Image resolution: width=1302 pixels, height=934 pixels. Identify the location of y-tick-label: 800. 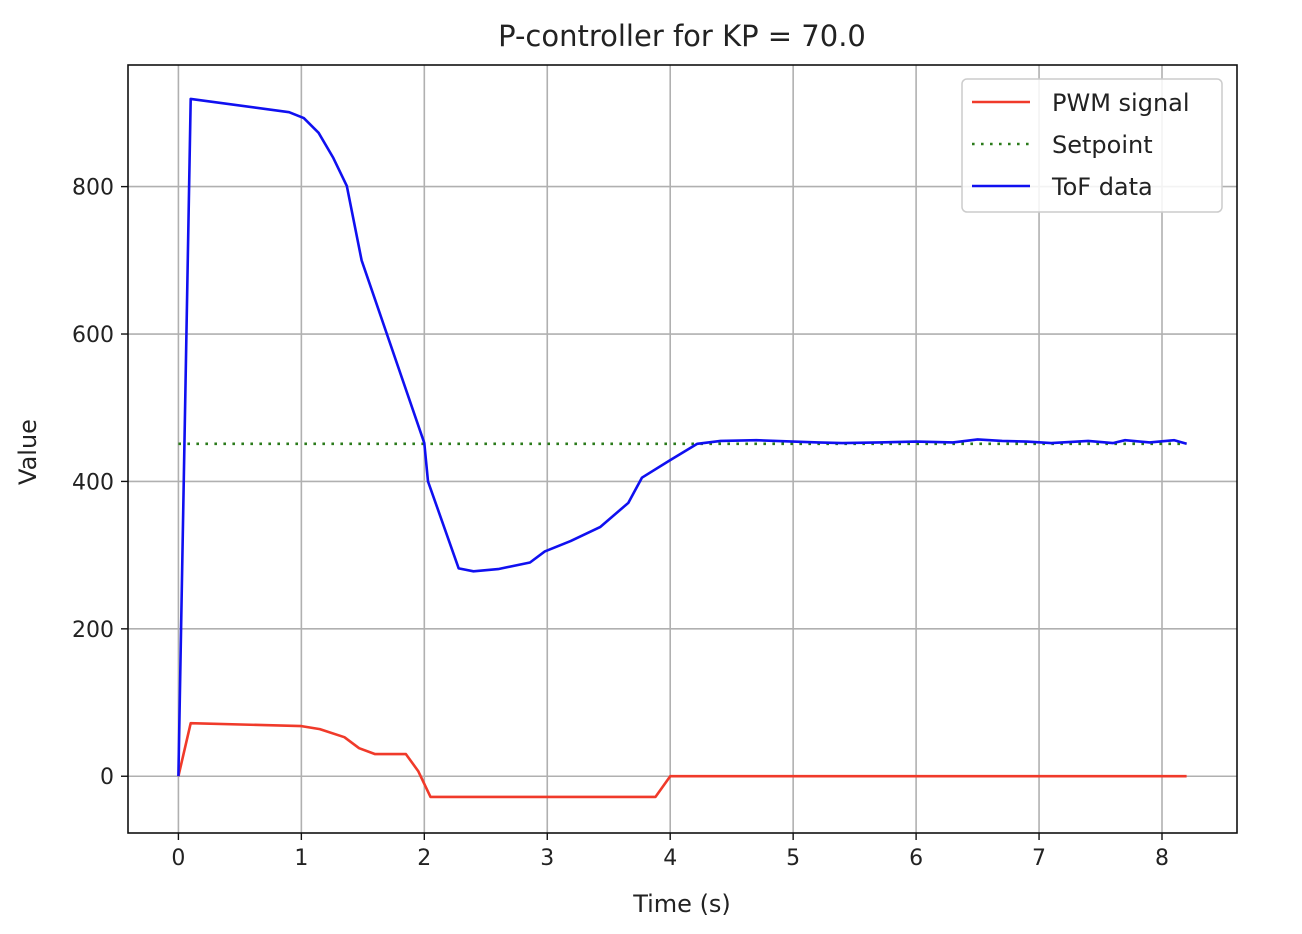
(93, 188).